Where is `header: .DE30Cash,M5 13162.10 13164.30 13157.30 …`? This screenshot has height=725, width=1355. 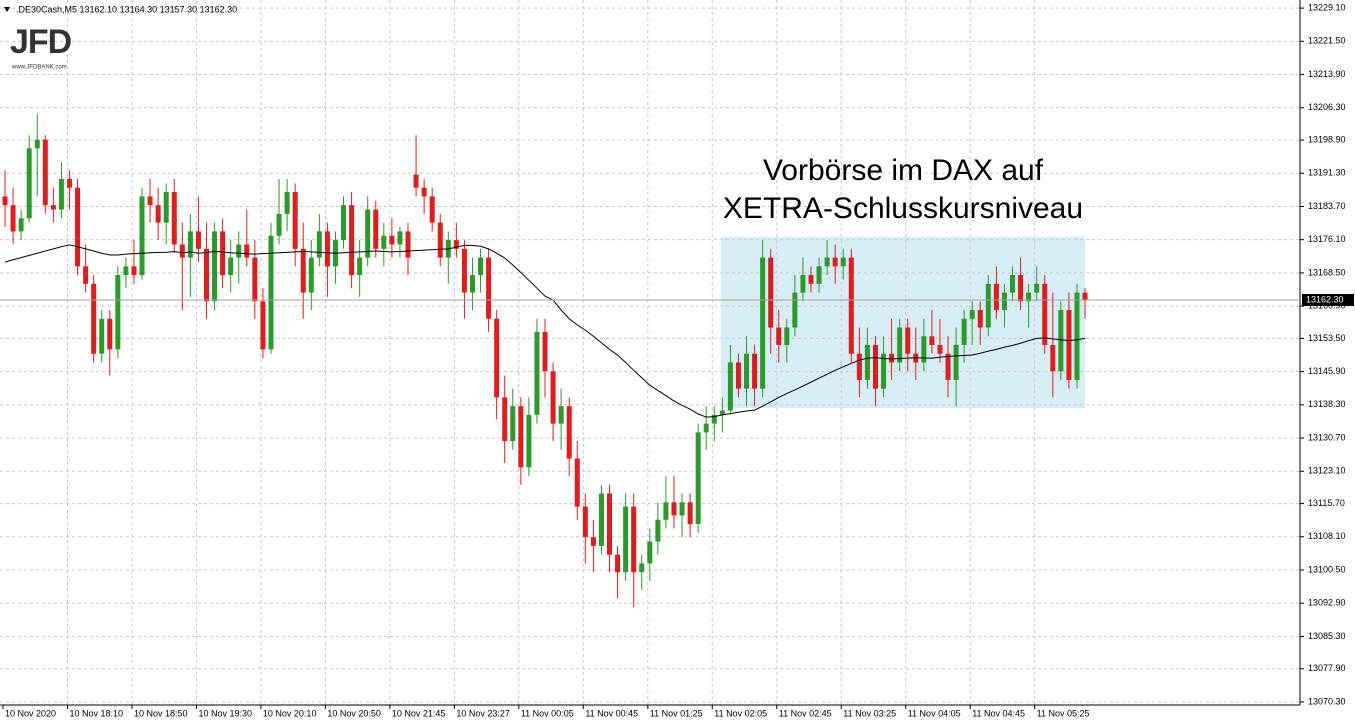 header: .DE30Cash,M5 13162.10 13164.30 13157.30 … is located at coordinates (126, 9).